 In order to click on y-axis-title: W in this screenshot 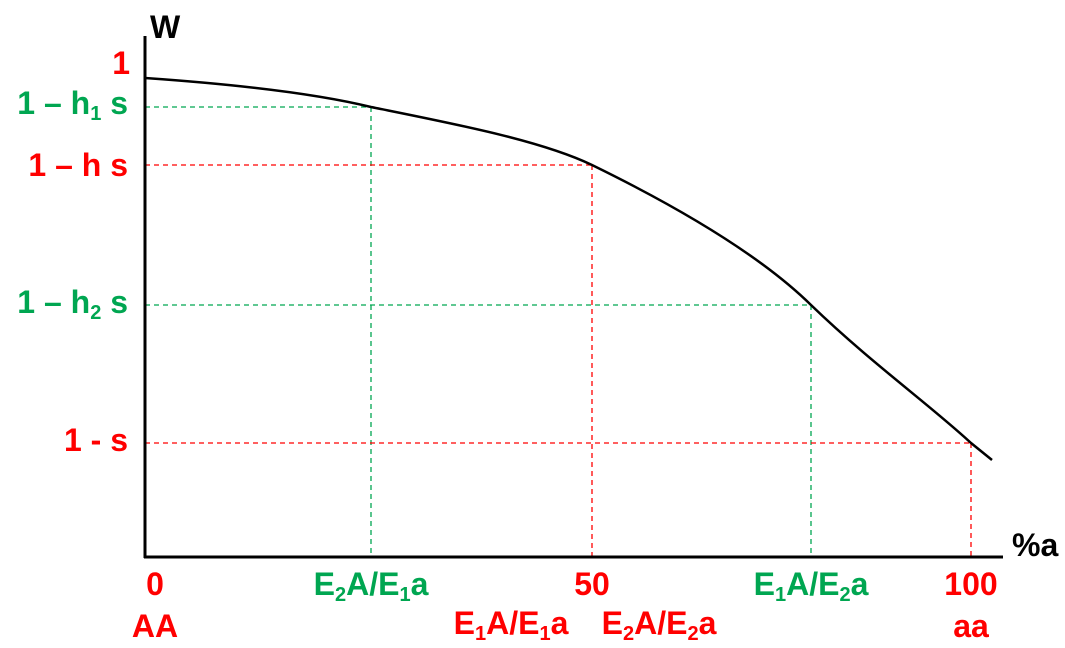, I will do `click(165, 27)`.